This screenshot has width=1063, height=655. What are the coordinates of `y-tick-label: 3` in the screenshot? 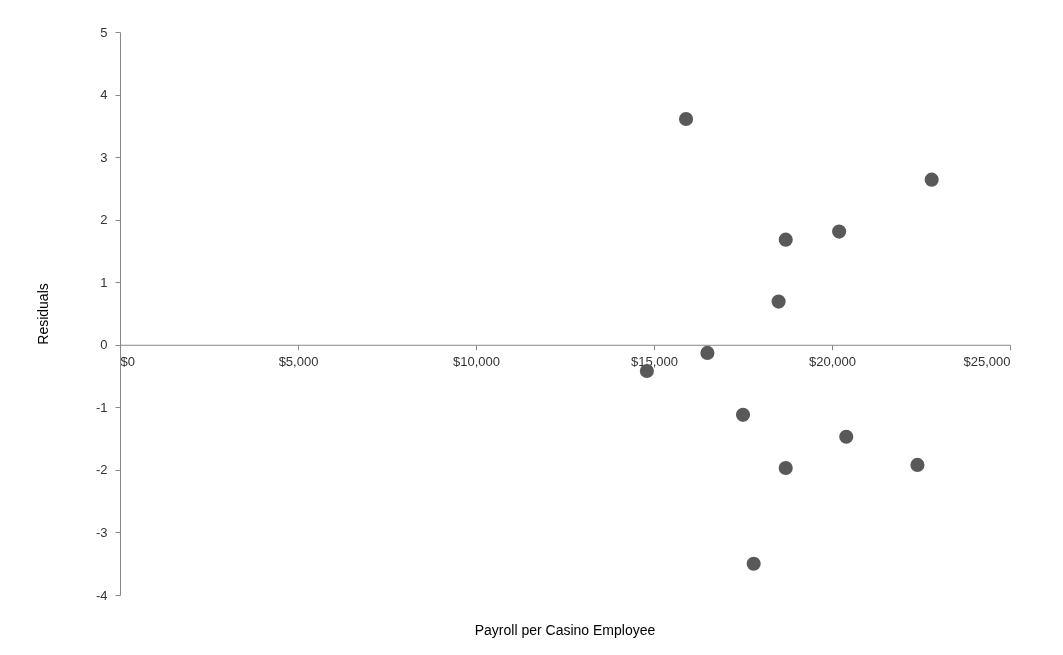 It's located at (104, 157).